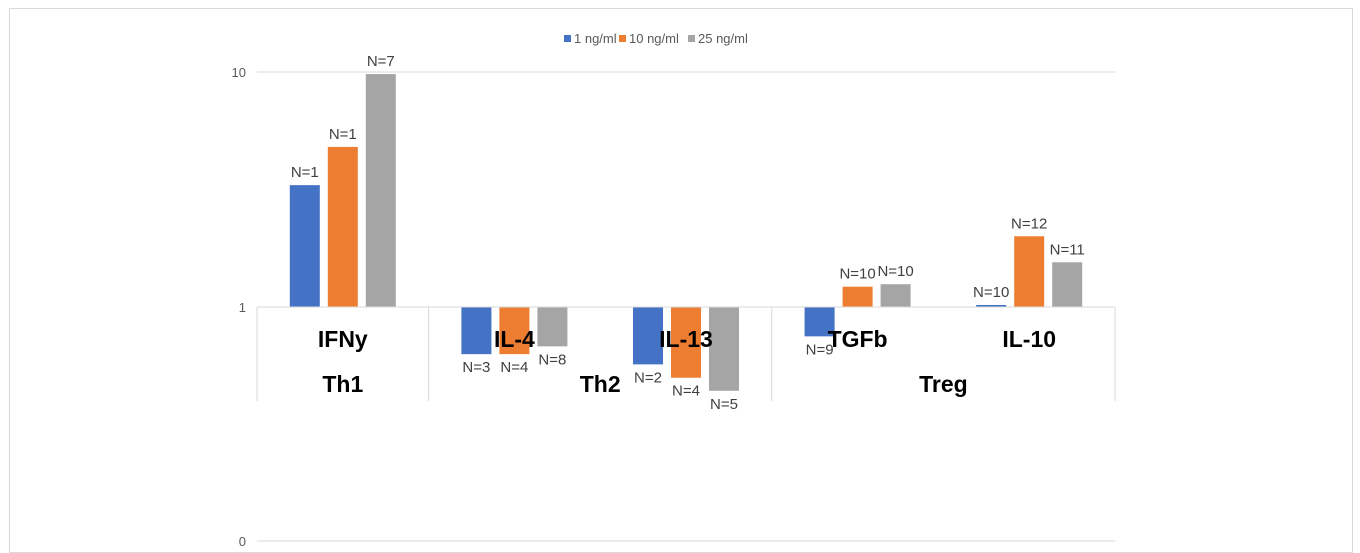  I want to click on y-tick-label: 1, so click(242, 307).